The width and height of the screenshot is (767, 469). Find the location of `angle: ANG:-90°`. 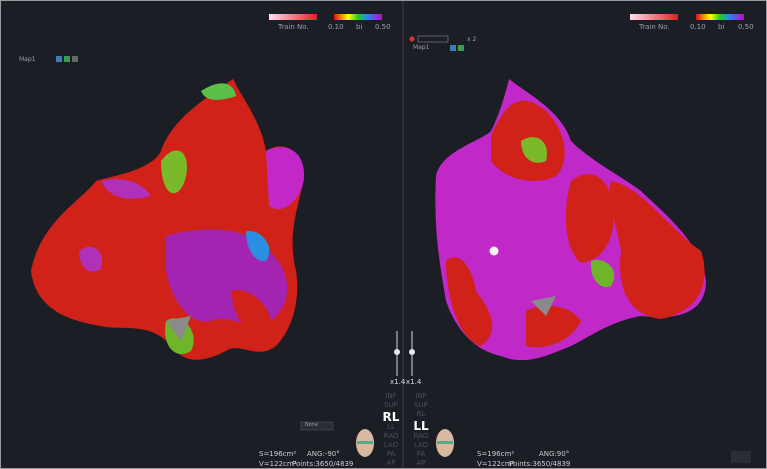

angle: ANG:-90° is located at coordinates (323, 454).